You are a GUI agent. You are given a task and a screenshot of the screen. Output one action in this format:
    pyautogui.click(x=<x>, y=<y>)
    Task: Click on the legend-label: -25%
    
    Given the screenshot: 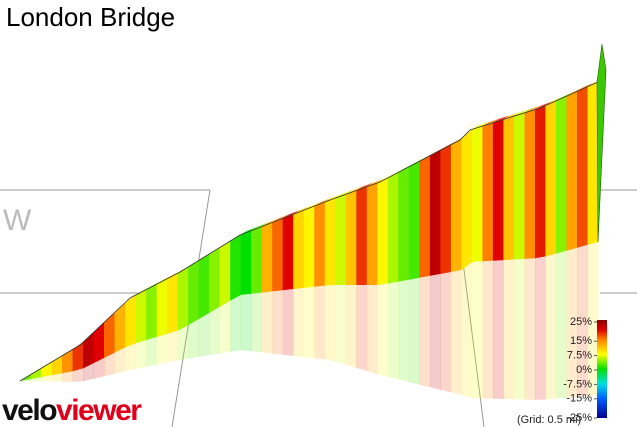 What is the action you would take?
    pyautogui.click(x=579, y=418)
    